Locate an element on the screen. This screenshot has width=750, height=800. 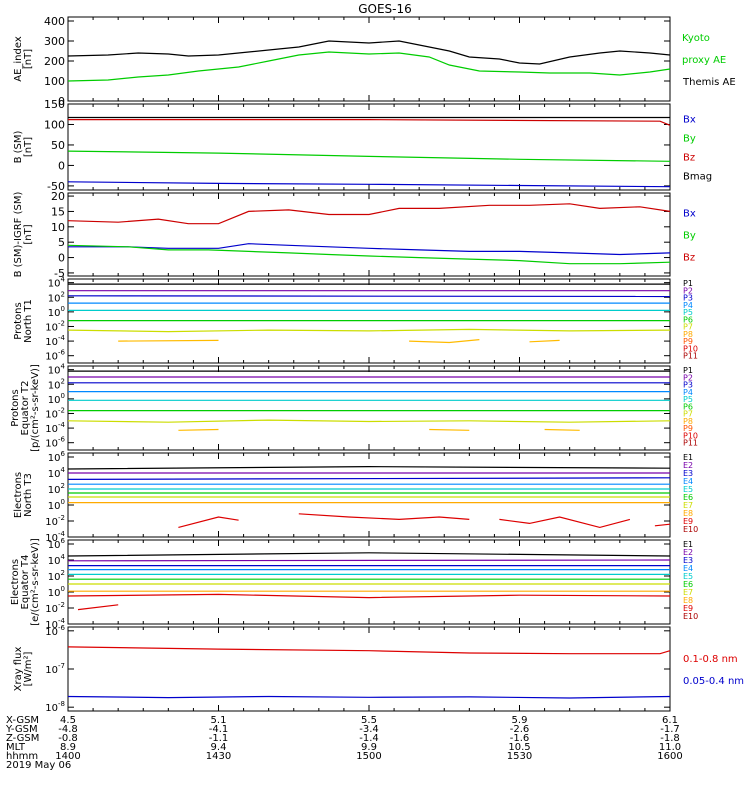
x-row-value: 1530 is located at coordinates (519, 756).